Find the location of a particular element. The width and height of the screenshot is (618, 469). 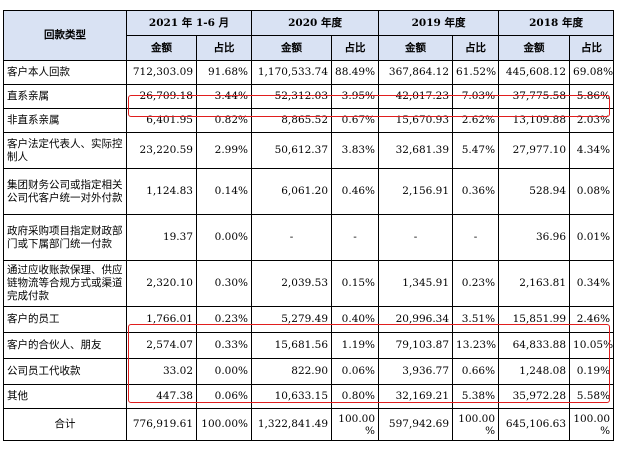

cell-ratio: 0.19% is located at coordinates (592, 371).